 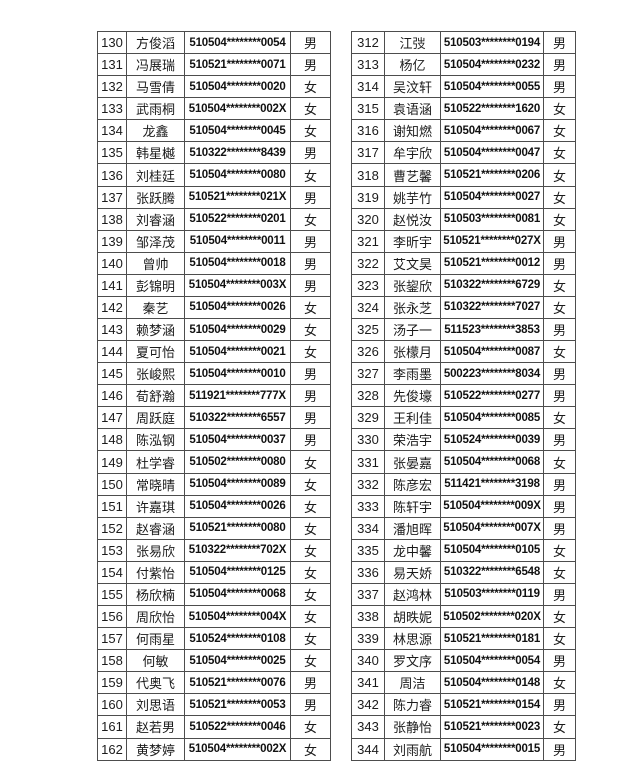 I want to click on name-cell: 赵睿涵, so click(x=155, y=528).